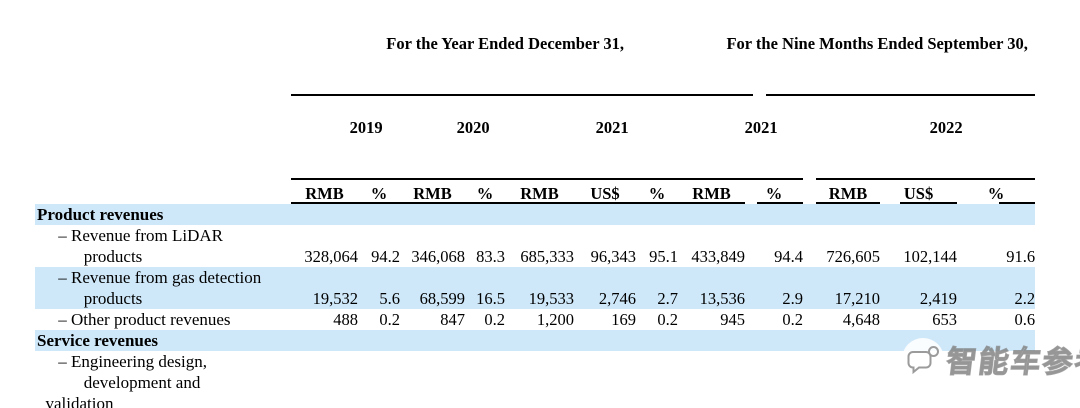  I want to click on cell: 5.6, so click(379, 288).